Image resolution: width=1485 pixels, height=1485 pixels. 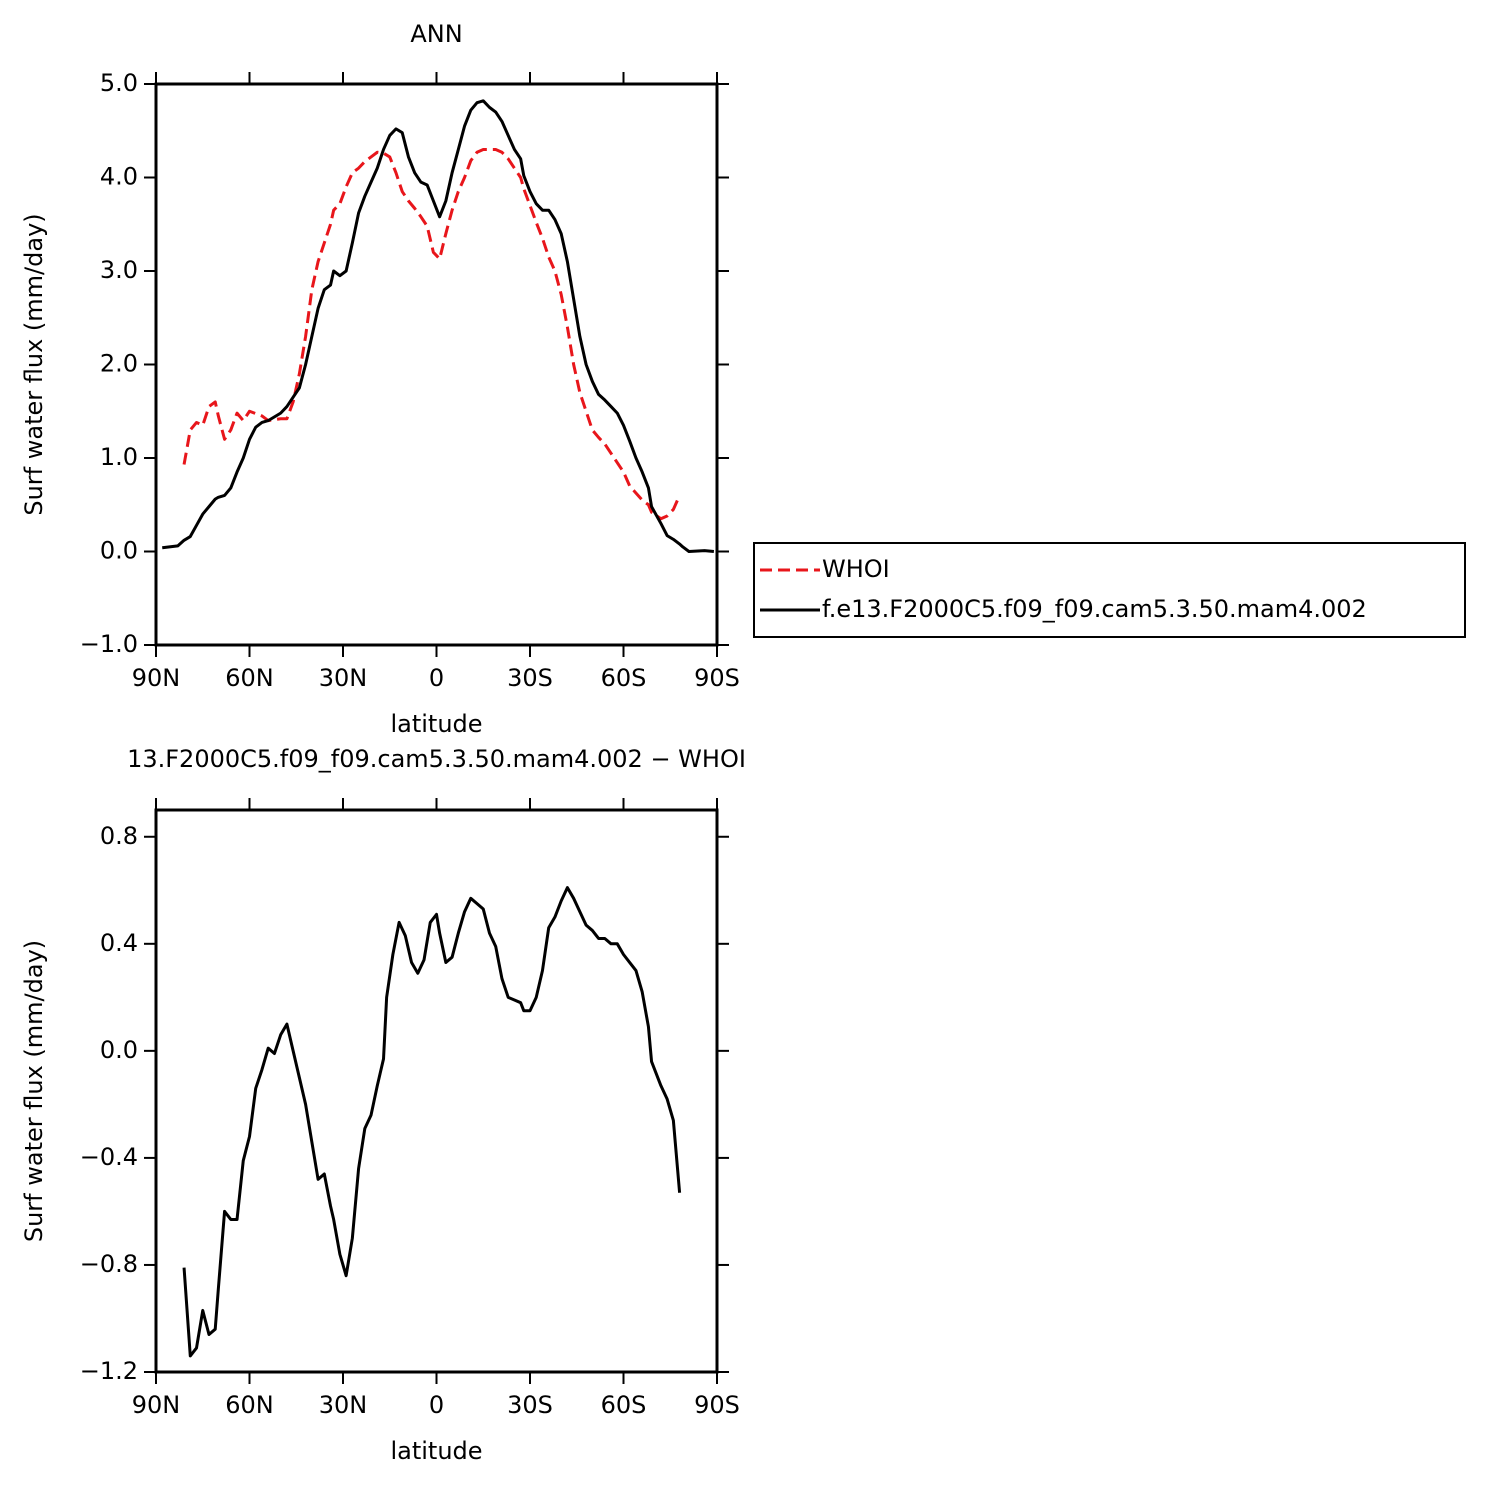 What do you see at coordinates (109, 1157) in the screenshot?
I see `y-tick-label: −0.4` at bounding box center [109, 1157].